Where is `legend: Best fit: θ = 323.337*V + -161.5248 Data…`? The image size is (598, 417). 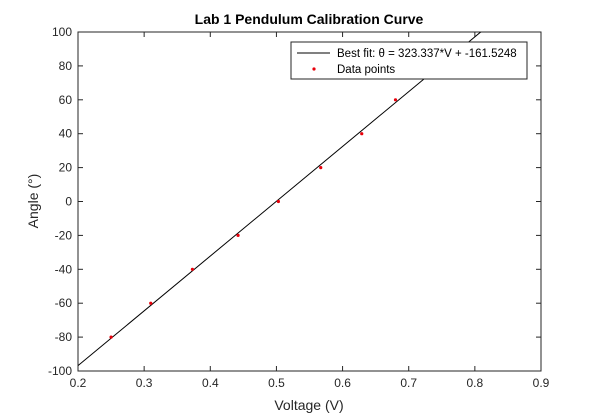 legend: Best fit: θ = 323.337*V + -161.5248 Data… is located at coordinates (409, 60).